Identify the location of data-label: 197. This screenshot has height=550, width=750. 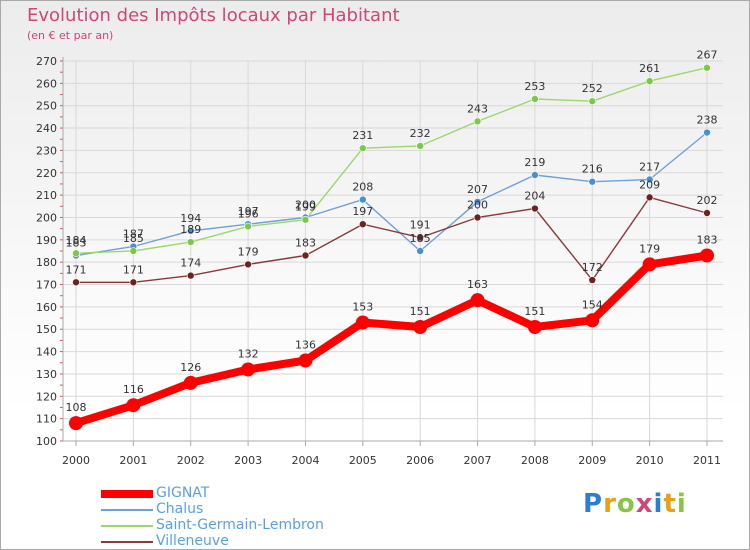
(362, 211).